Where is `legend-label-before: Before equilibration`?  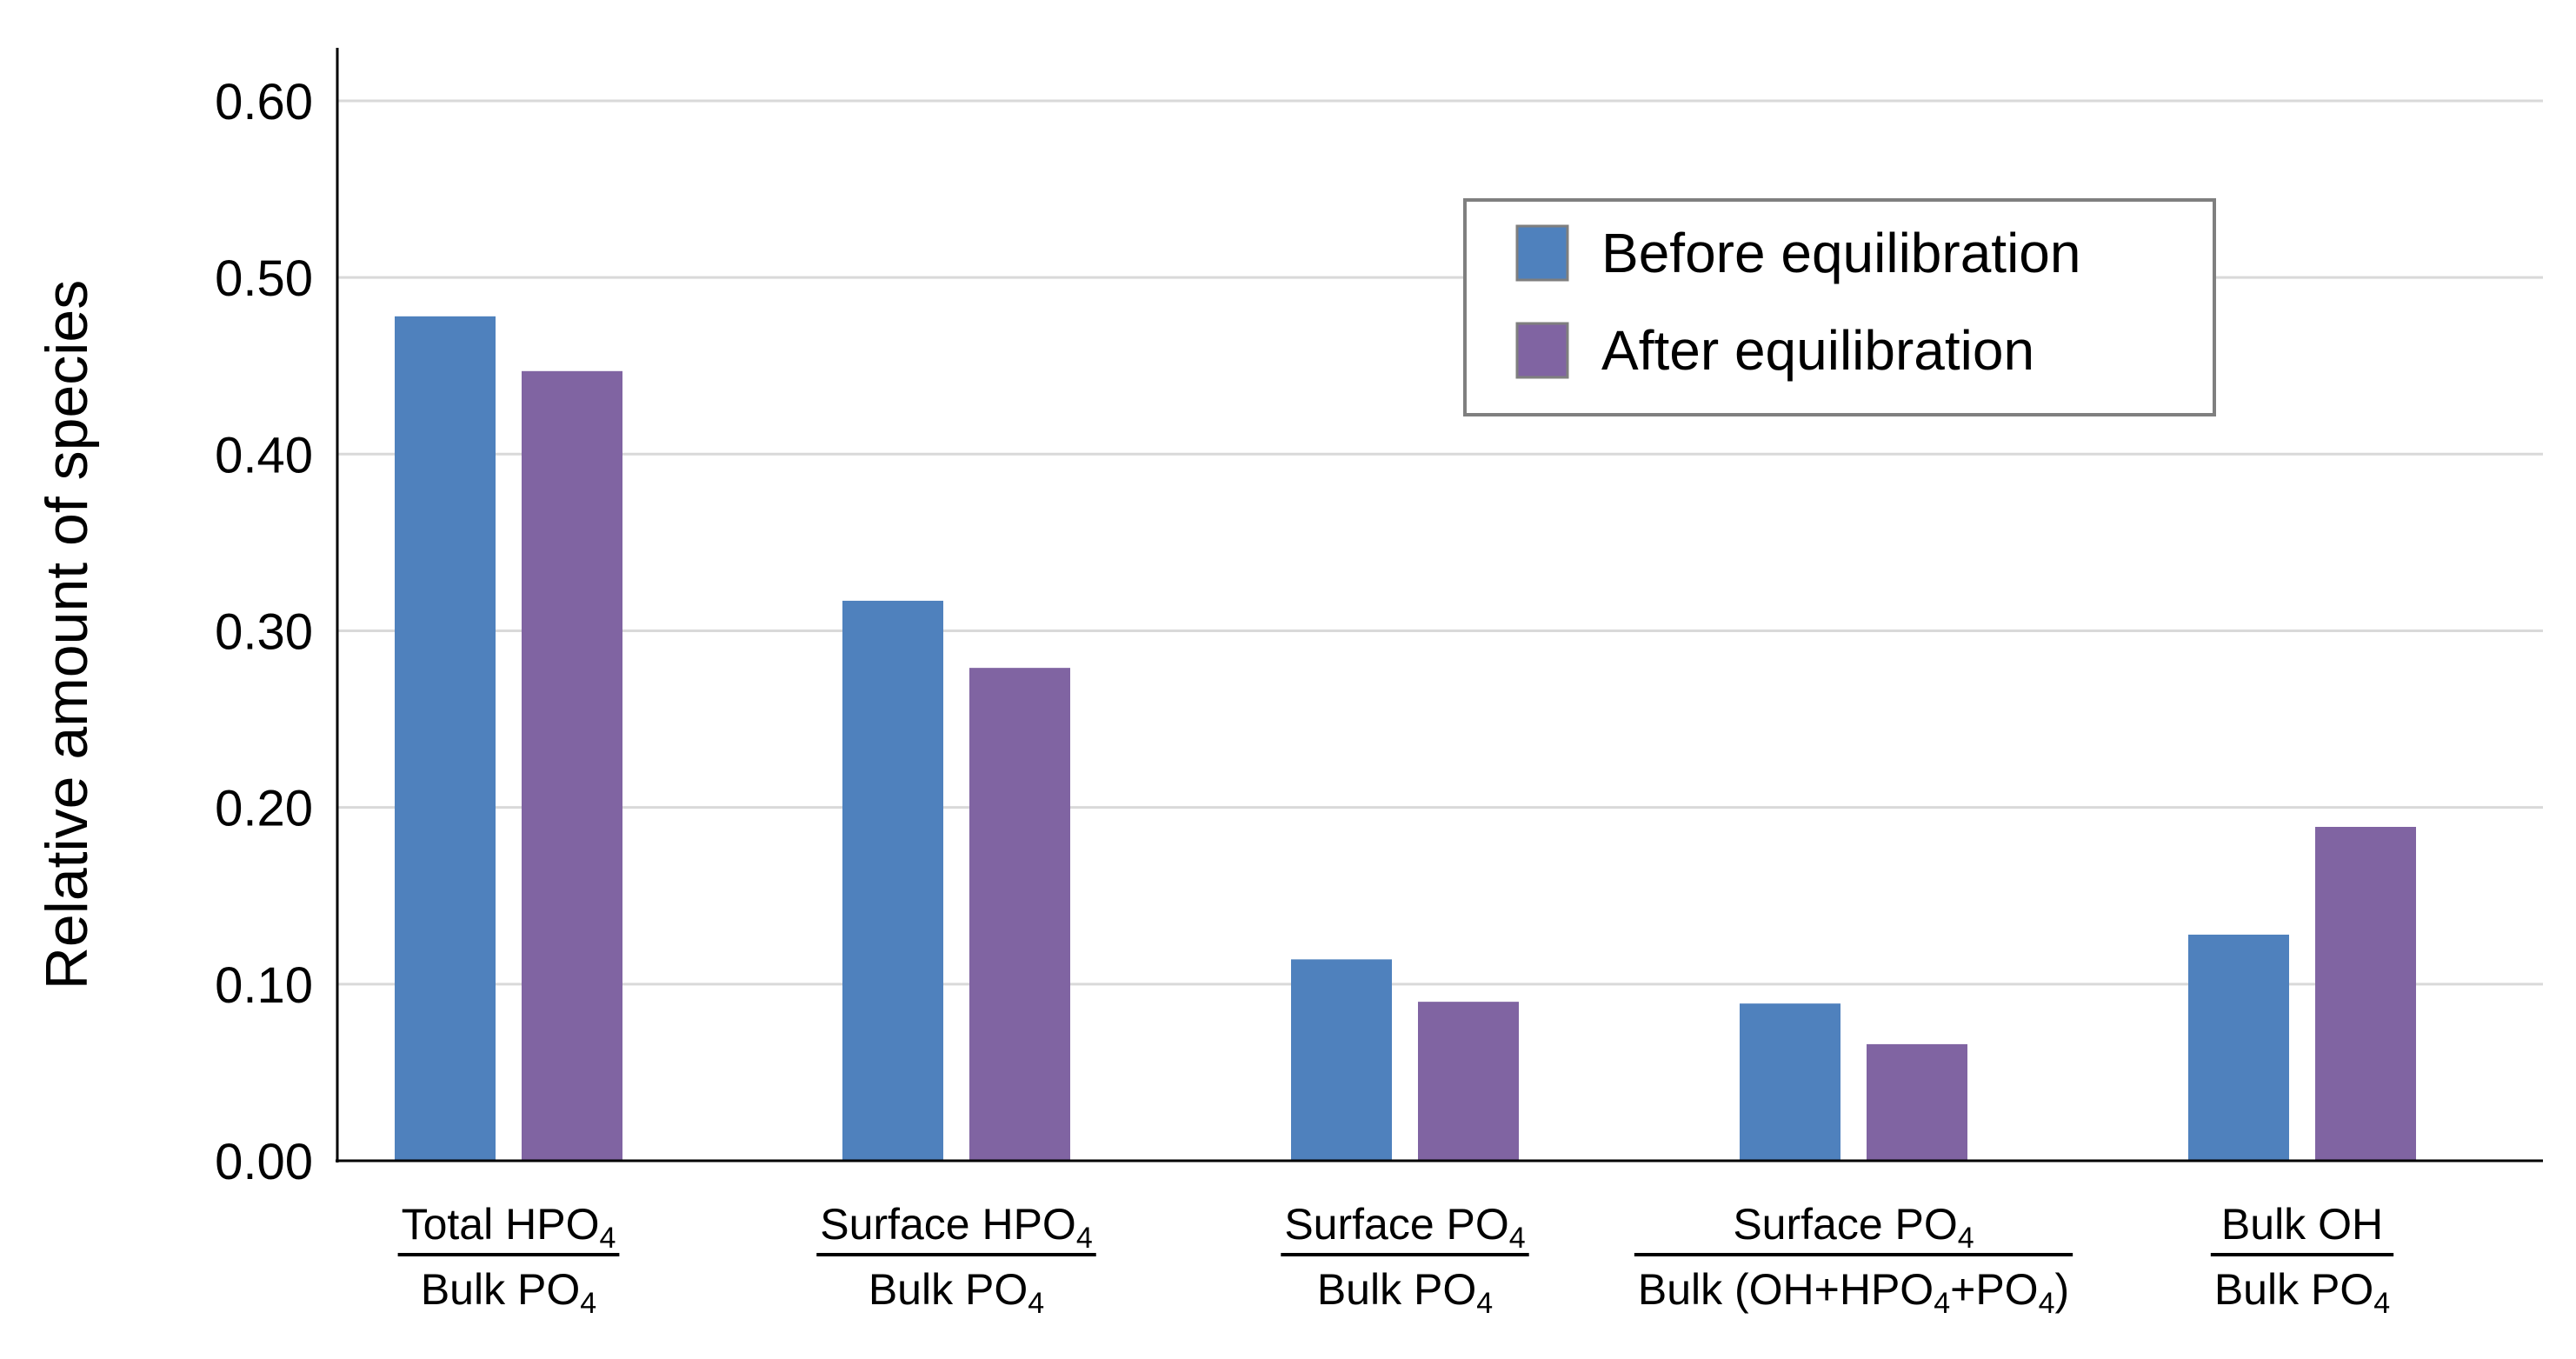
legend-label-before: Before equilibration is located at coordinates (1840, 253).